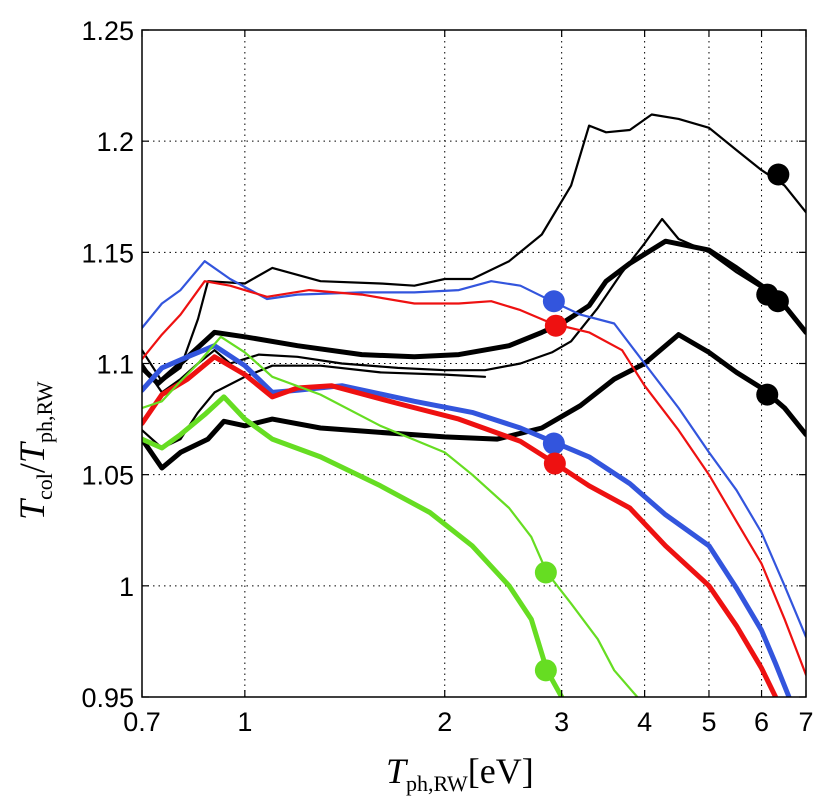 The image size is (830, 804). I want to click on x-tick-label: 3, so click(561, 722).